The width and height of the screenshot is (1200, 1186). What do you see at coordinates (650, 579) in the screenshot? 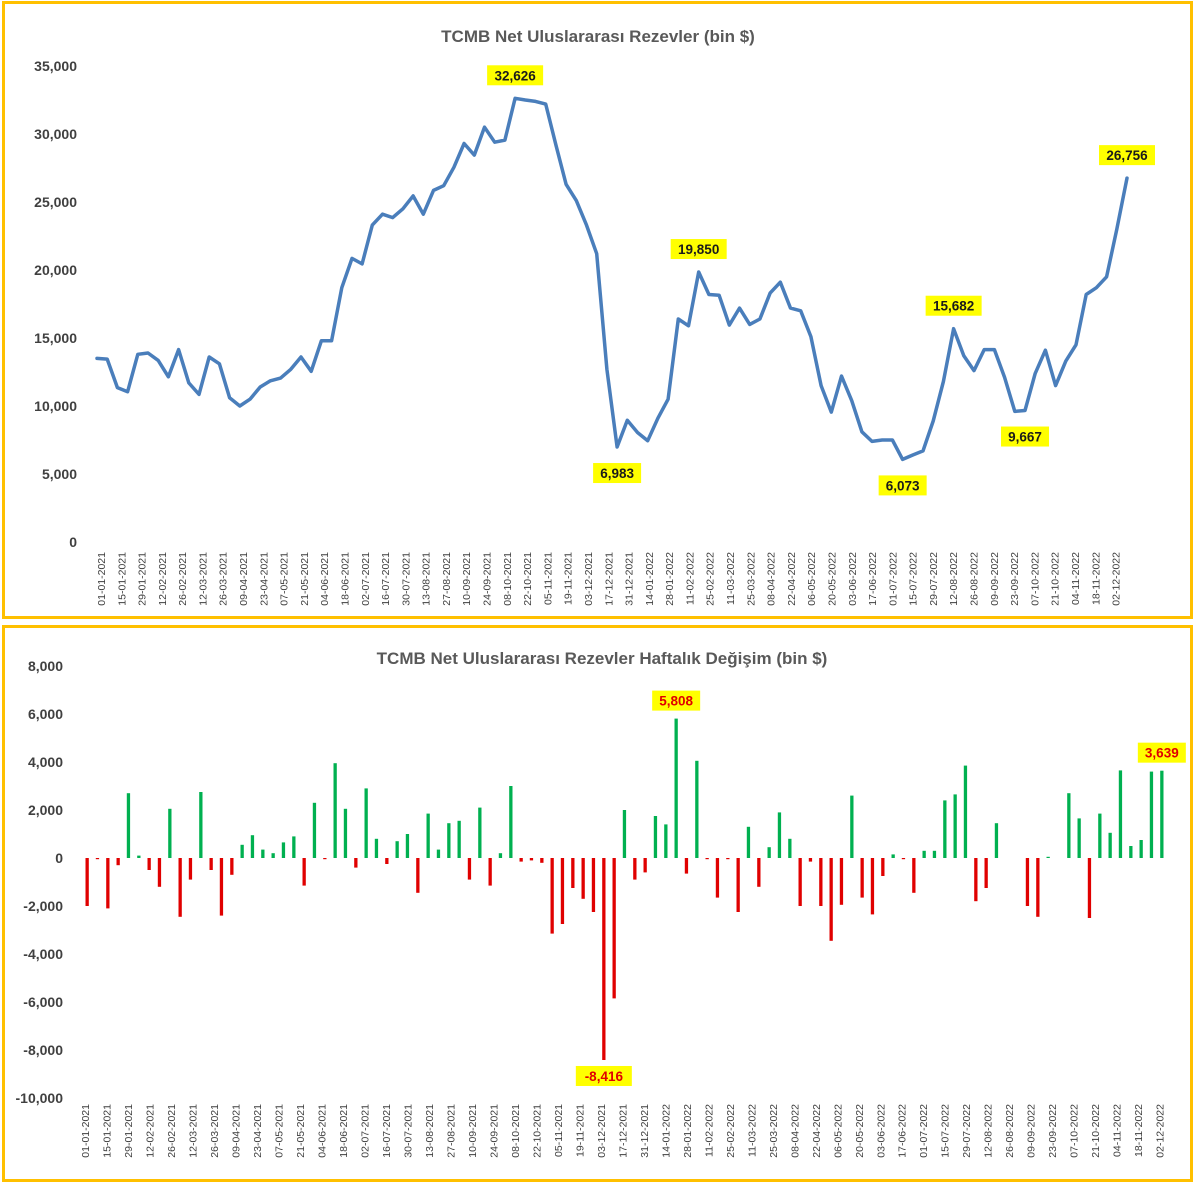
I see `x-tick-label: 14-01-2022` at bounding box center [650, 579].